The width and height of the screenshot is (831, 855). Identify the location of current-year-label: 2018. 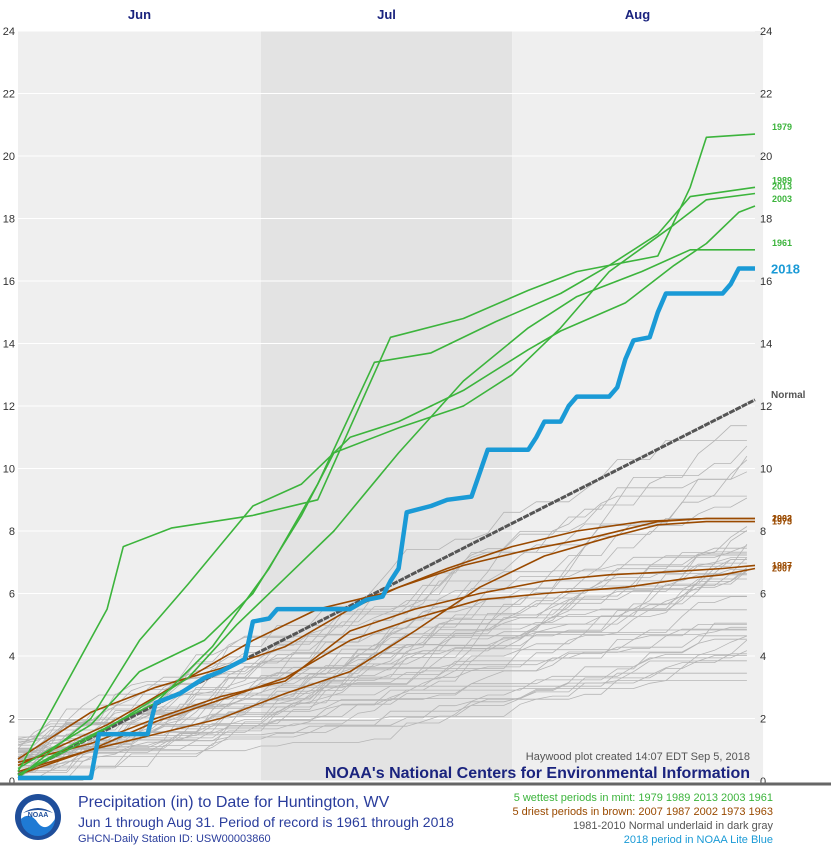
(785, 269).